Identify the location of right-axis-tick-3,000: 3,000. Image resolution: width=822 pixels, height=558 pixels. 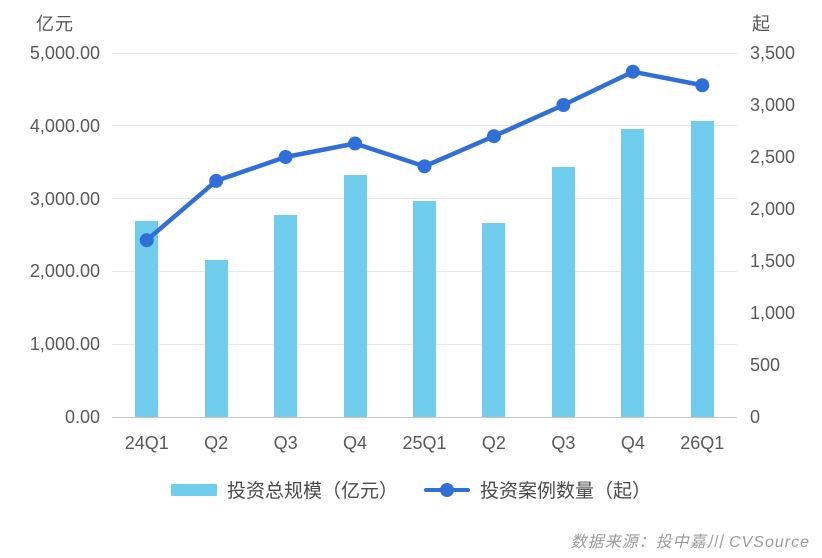
(773, 105).